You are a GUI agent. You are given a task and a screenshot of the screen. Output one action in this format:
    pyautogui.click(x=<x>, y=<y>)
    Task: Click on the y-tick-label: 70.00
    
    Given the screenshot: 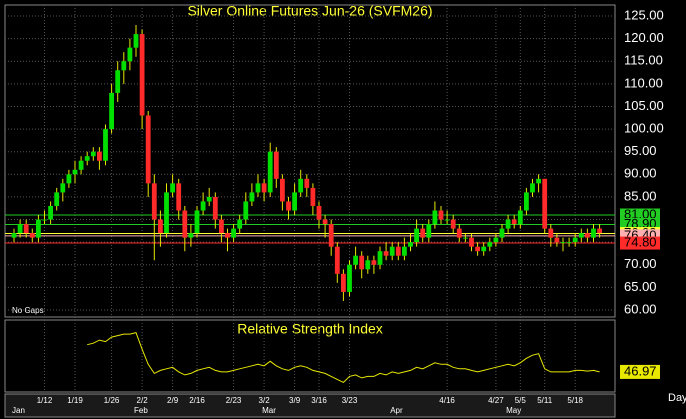 What is the action you would take?
    pyautogui.click(x=640, y=263)
    